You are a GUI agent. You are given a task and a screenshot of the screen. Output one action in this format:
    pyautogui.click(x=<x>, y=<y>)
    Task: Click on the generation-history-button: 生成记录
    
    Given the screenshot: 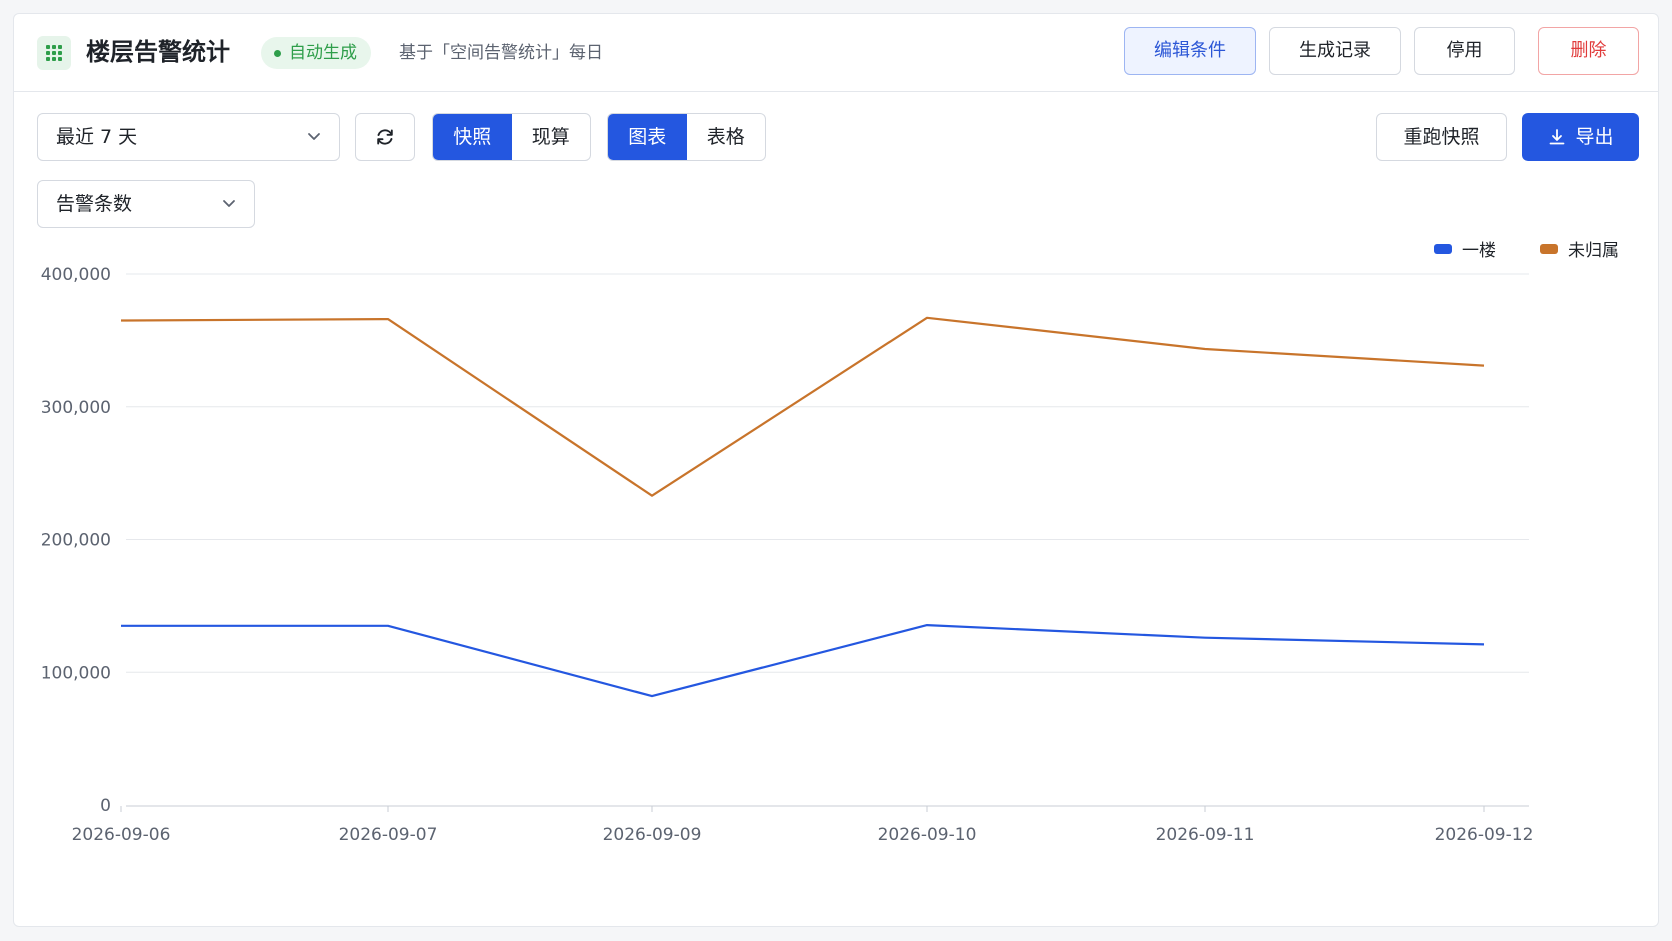 What is the action you would take?
    pyautogui.click(x=1335, y=51)
    